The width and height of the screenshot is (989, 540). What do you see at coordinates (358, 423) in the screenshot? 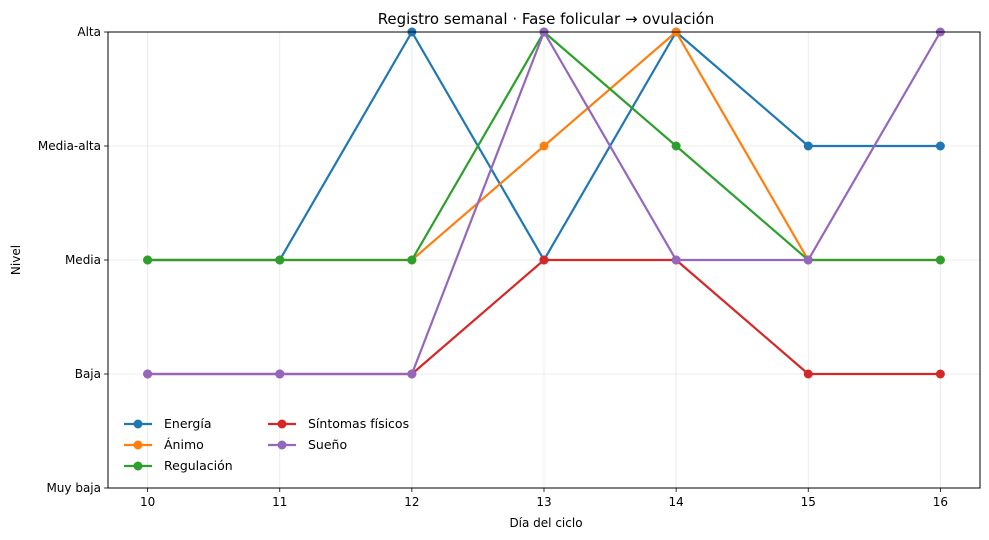
I see `legend-label: Síntomas físicos` at bounding box center [358, 423].